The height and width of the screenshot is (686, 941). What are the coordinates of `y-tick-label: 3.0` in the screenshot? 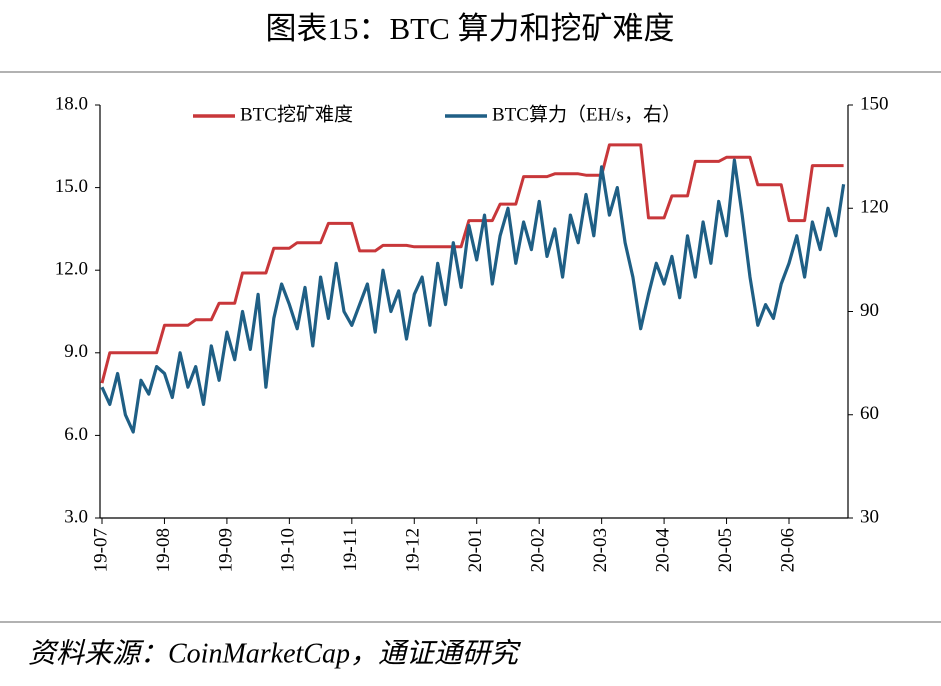 It's located at (76, 516).